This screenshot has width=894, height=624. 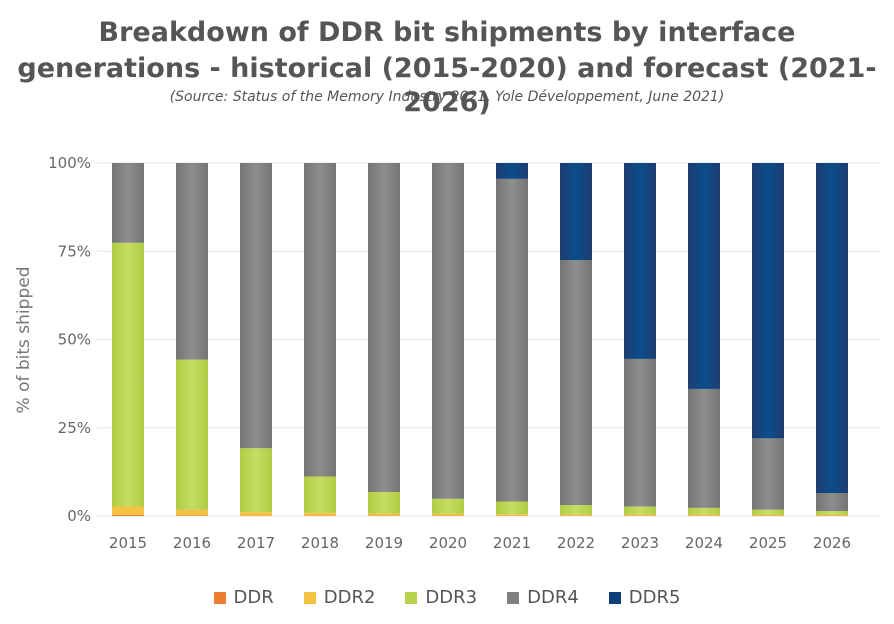 I want to click on bar-ddr3-2024, so click(x=704, y=511).